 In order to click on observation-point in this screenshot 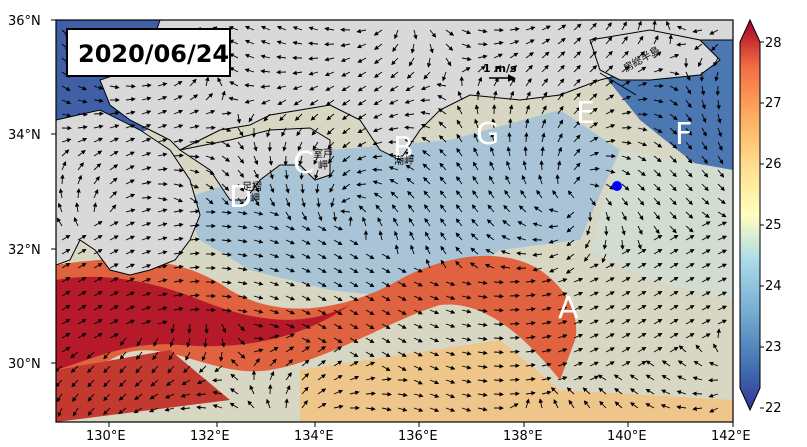, I will do `click(617, 186)`.